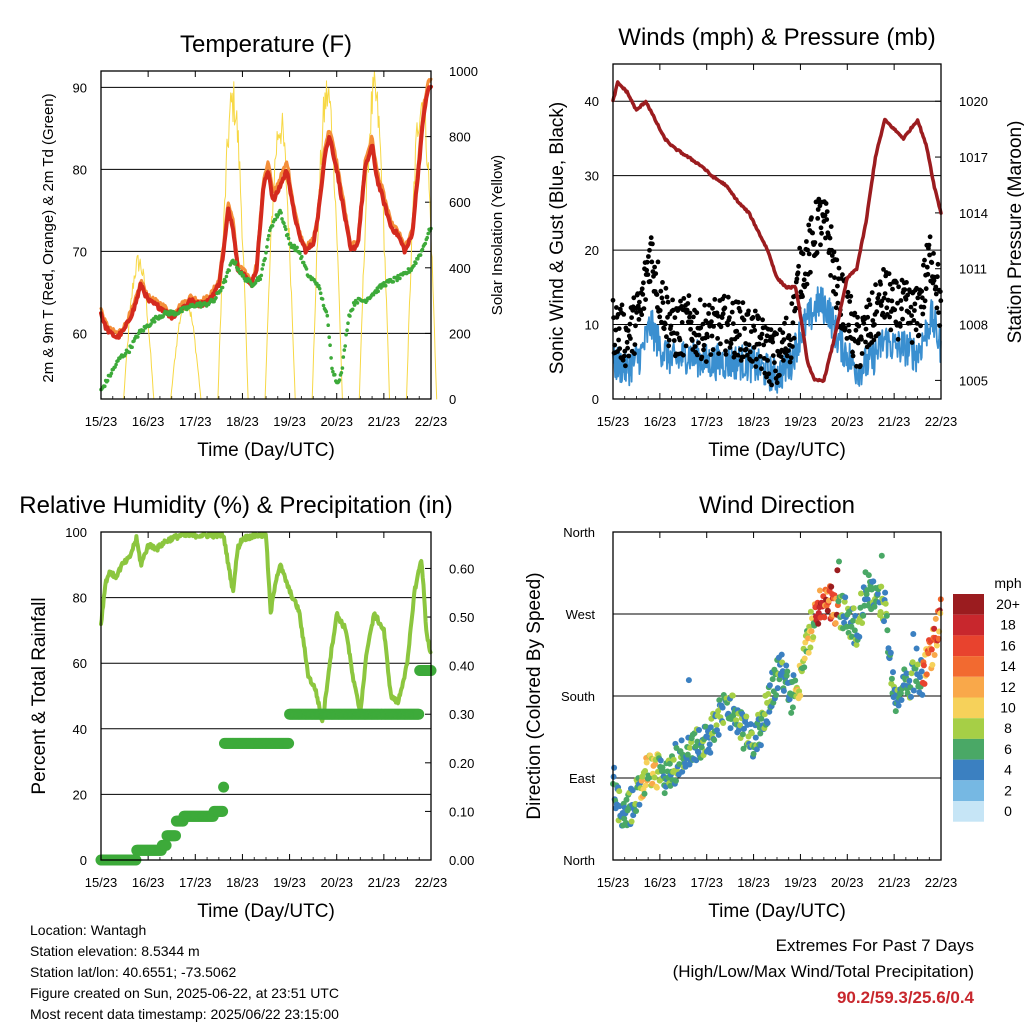 The height and width of the screenshot is (1025, 1024). Describe the element at coordinates (242, 882) in the screenshot. I see `x-tick-label: 18/23` at that location.